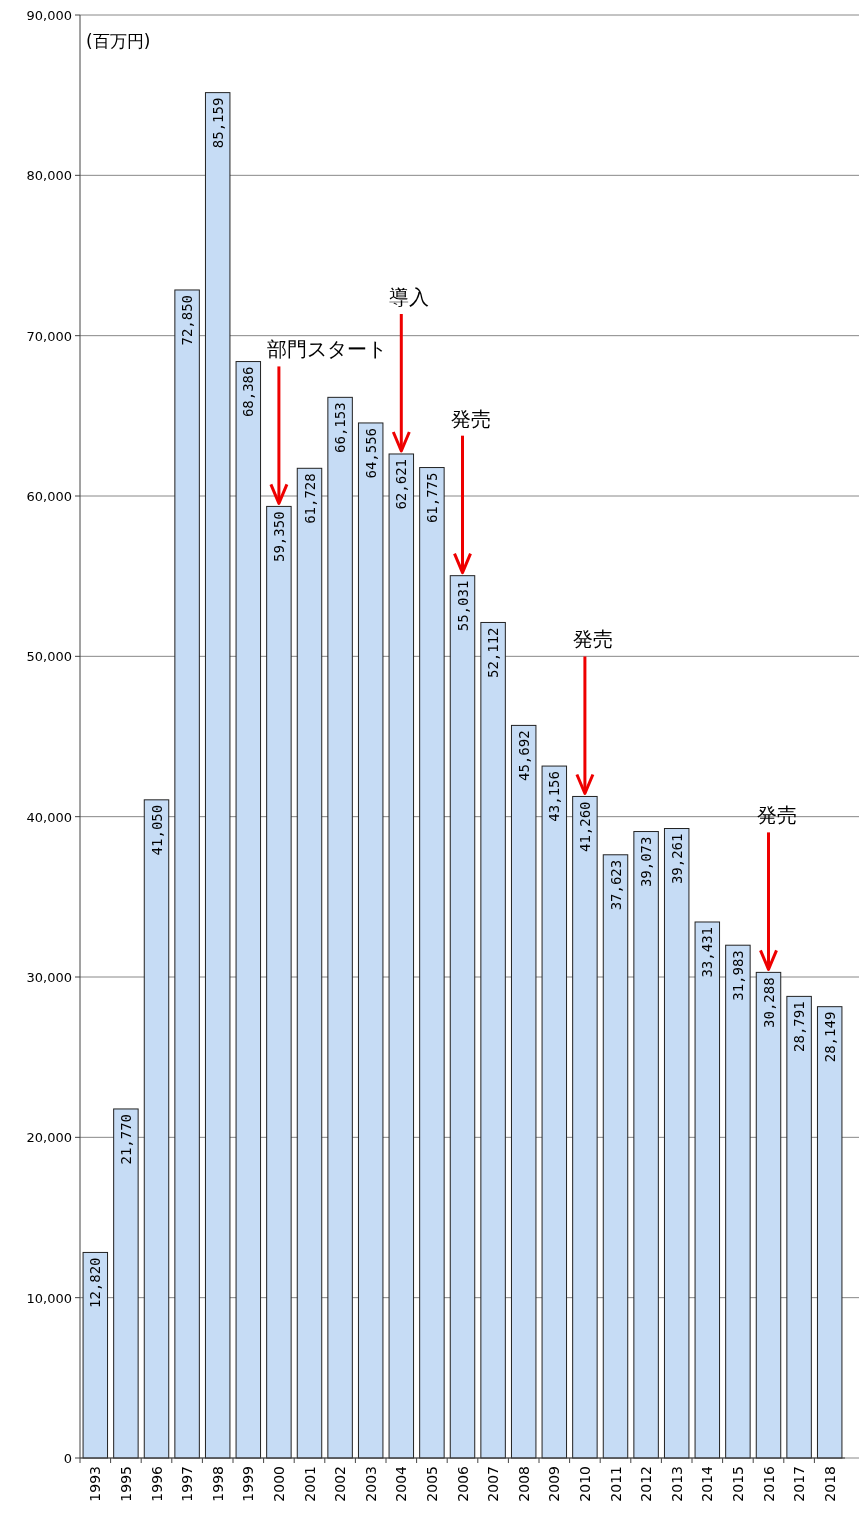 The image size is (859, 1524). I want to click on x-tick-label: 1998, so click(217, 1484).